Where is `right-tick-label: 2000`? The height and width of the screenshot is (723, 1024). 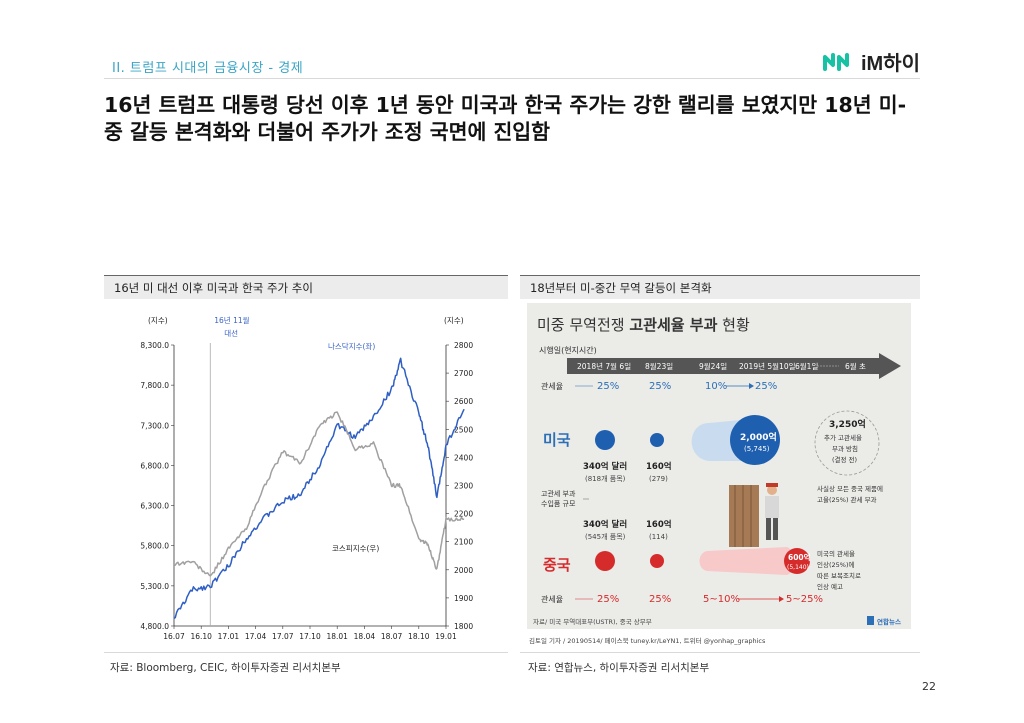
right-tick-label: 2000 is located at coordinates (463, 570).